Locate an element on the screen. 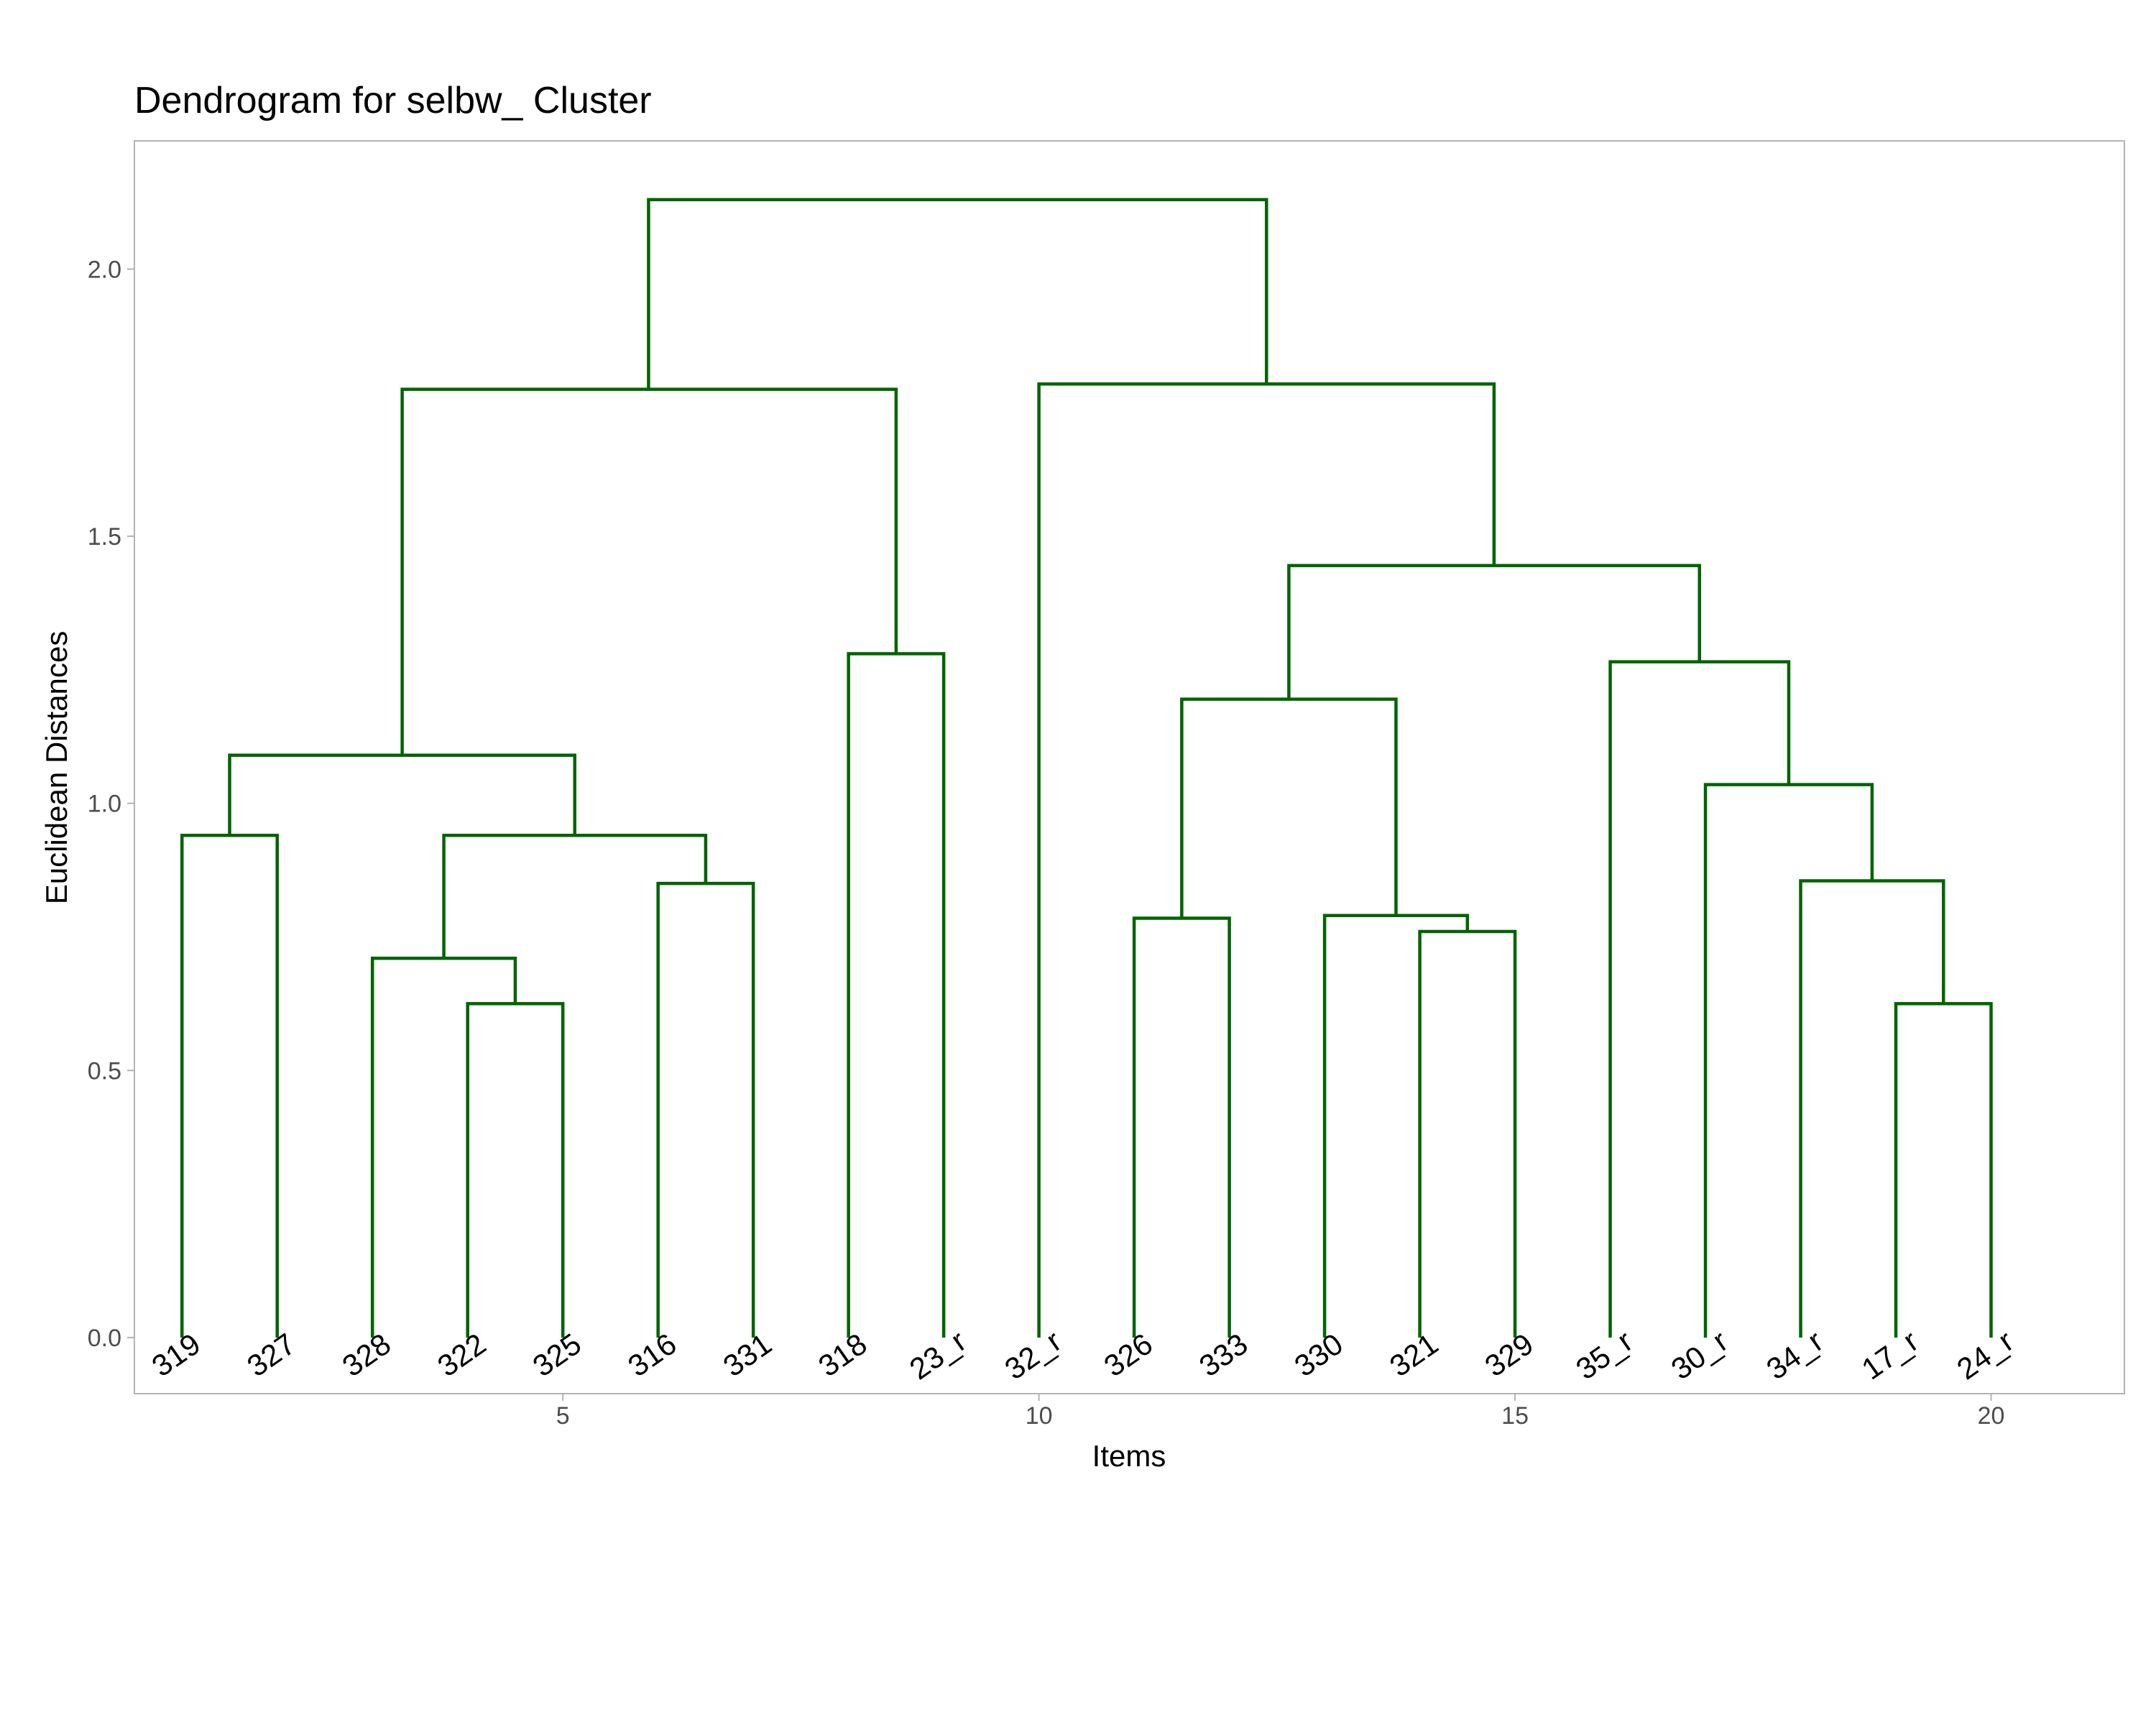  leaf-label: 321 is located at coordinates (1413, 1355).